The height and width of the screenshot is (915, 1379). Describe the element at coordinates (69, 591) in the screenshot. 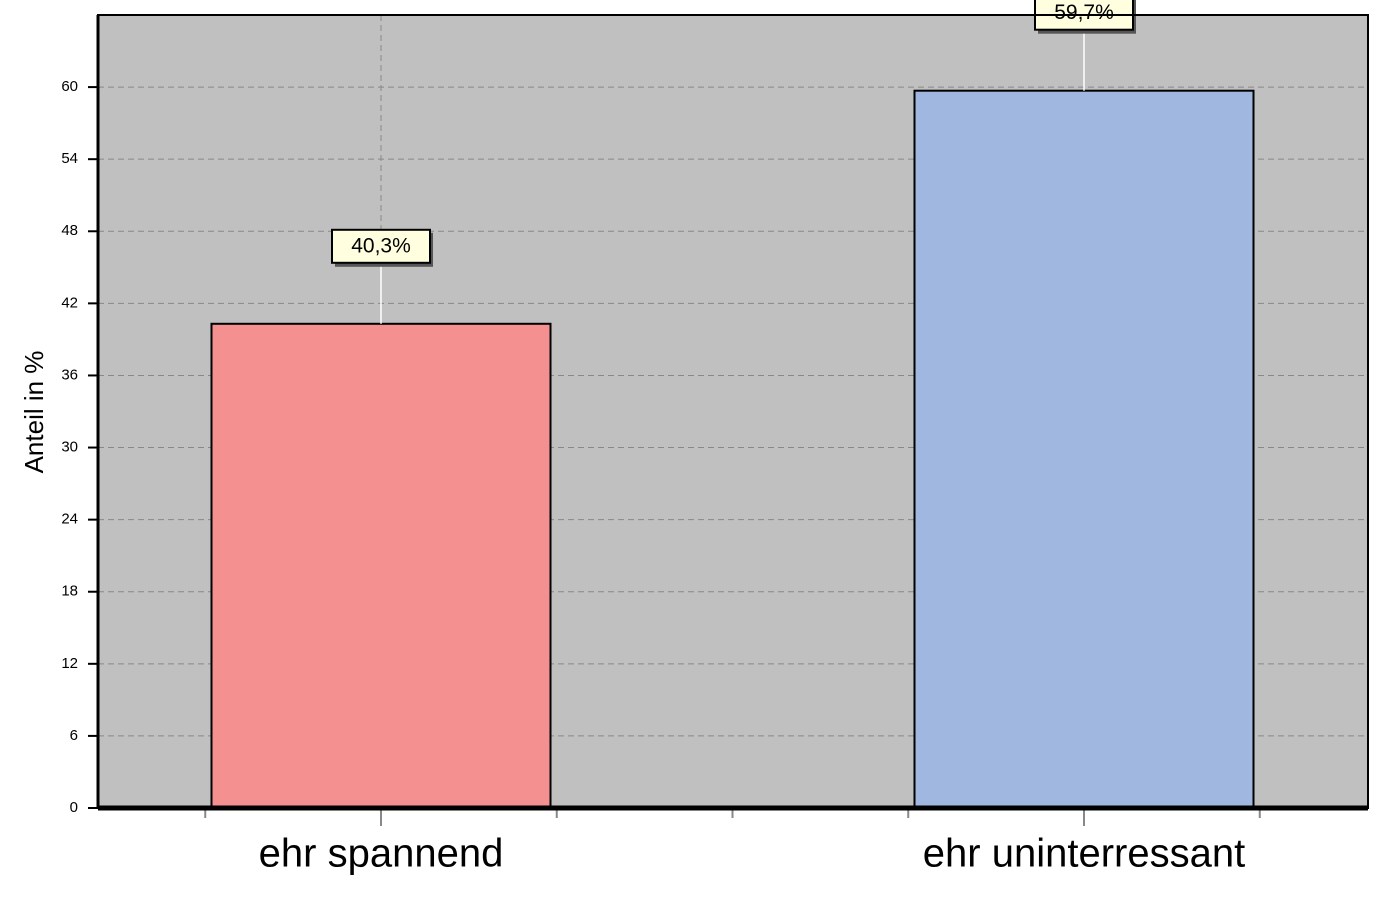

I see `y-tick-label: 18` at that location.